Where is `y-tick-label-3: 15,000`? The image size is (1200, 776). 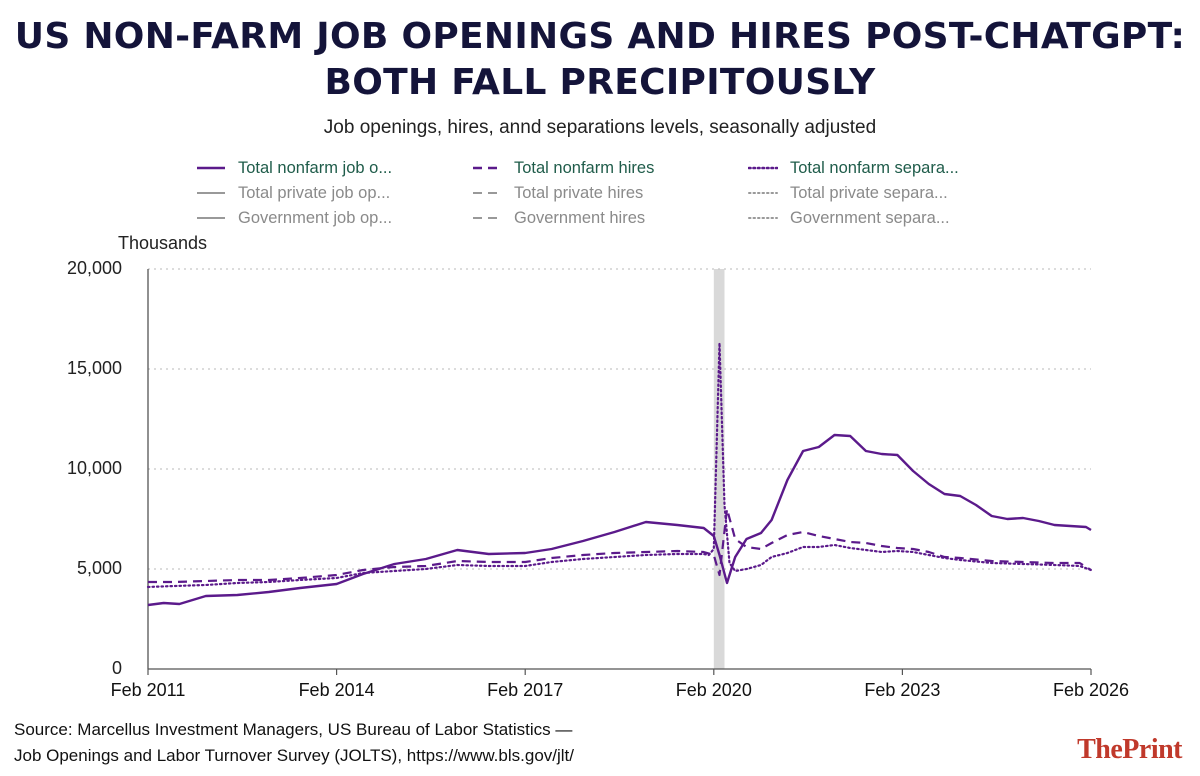 y-tick-label-3: 15,000 is located at coordinates (94, 368).